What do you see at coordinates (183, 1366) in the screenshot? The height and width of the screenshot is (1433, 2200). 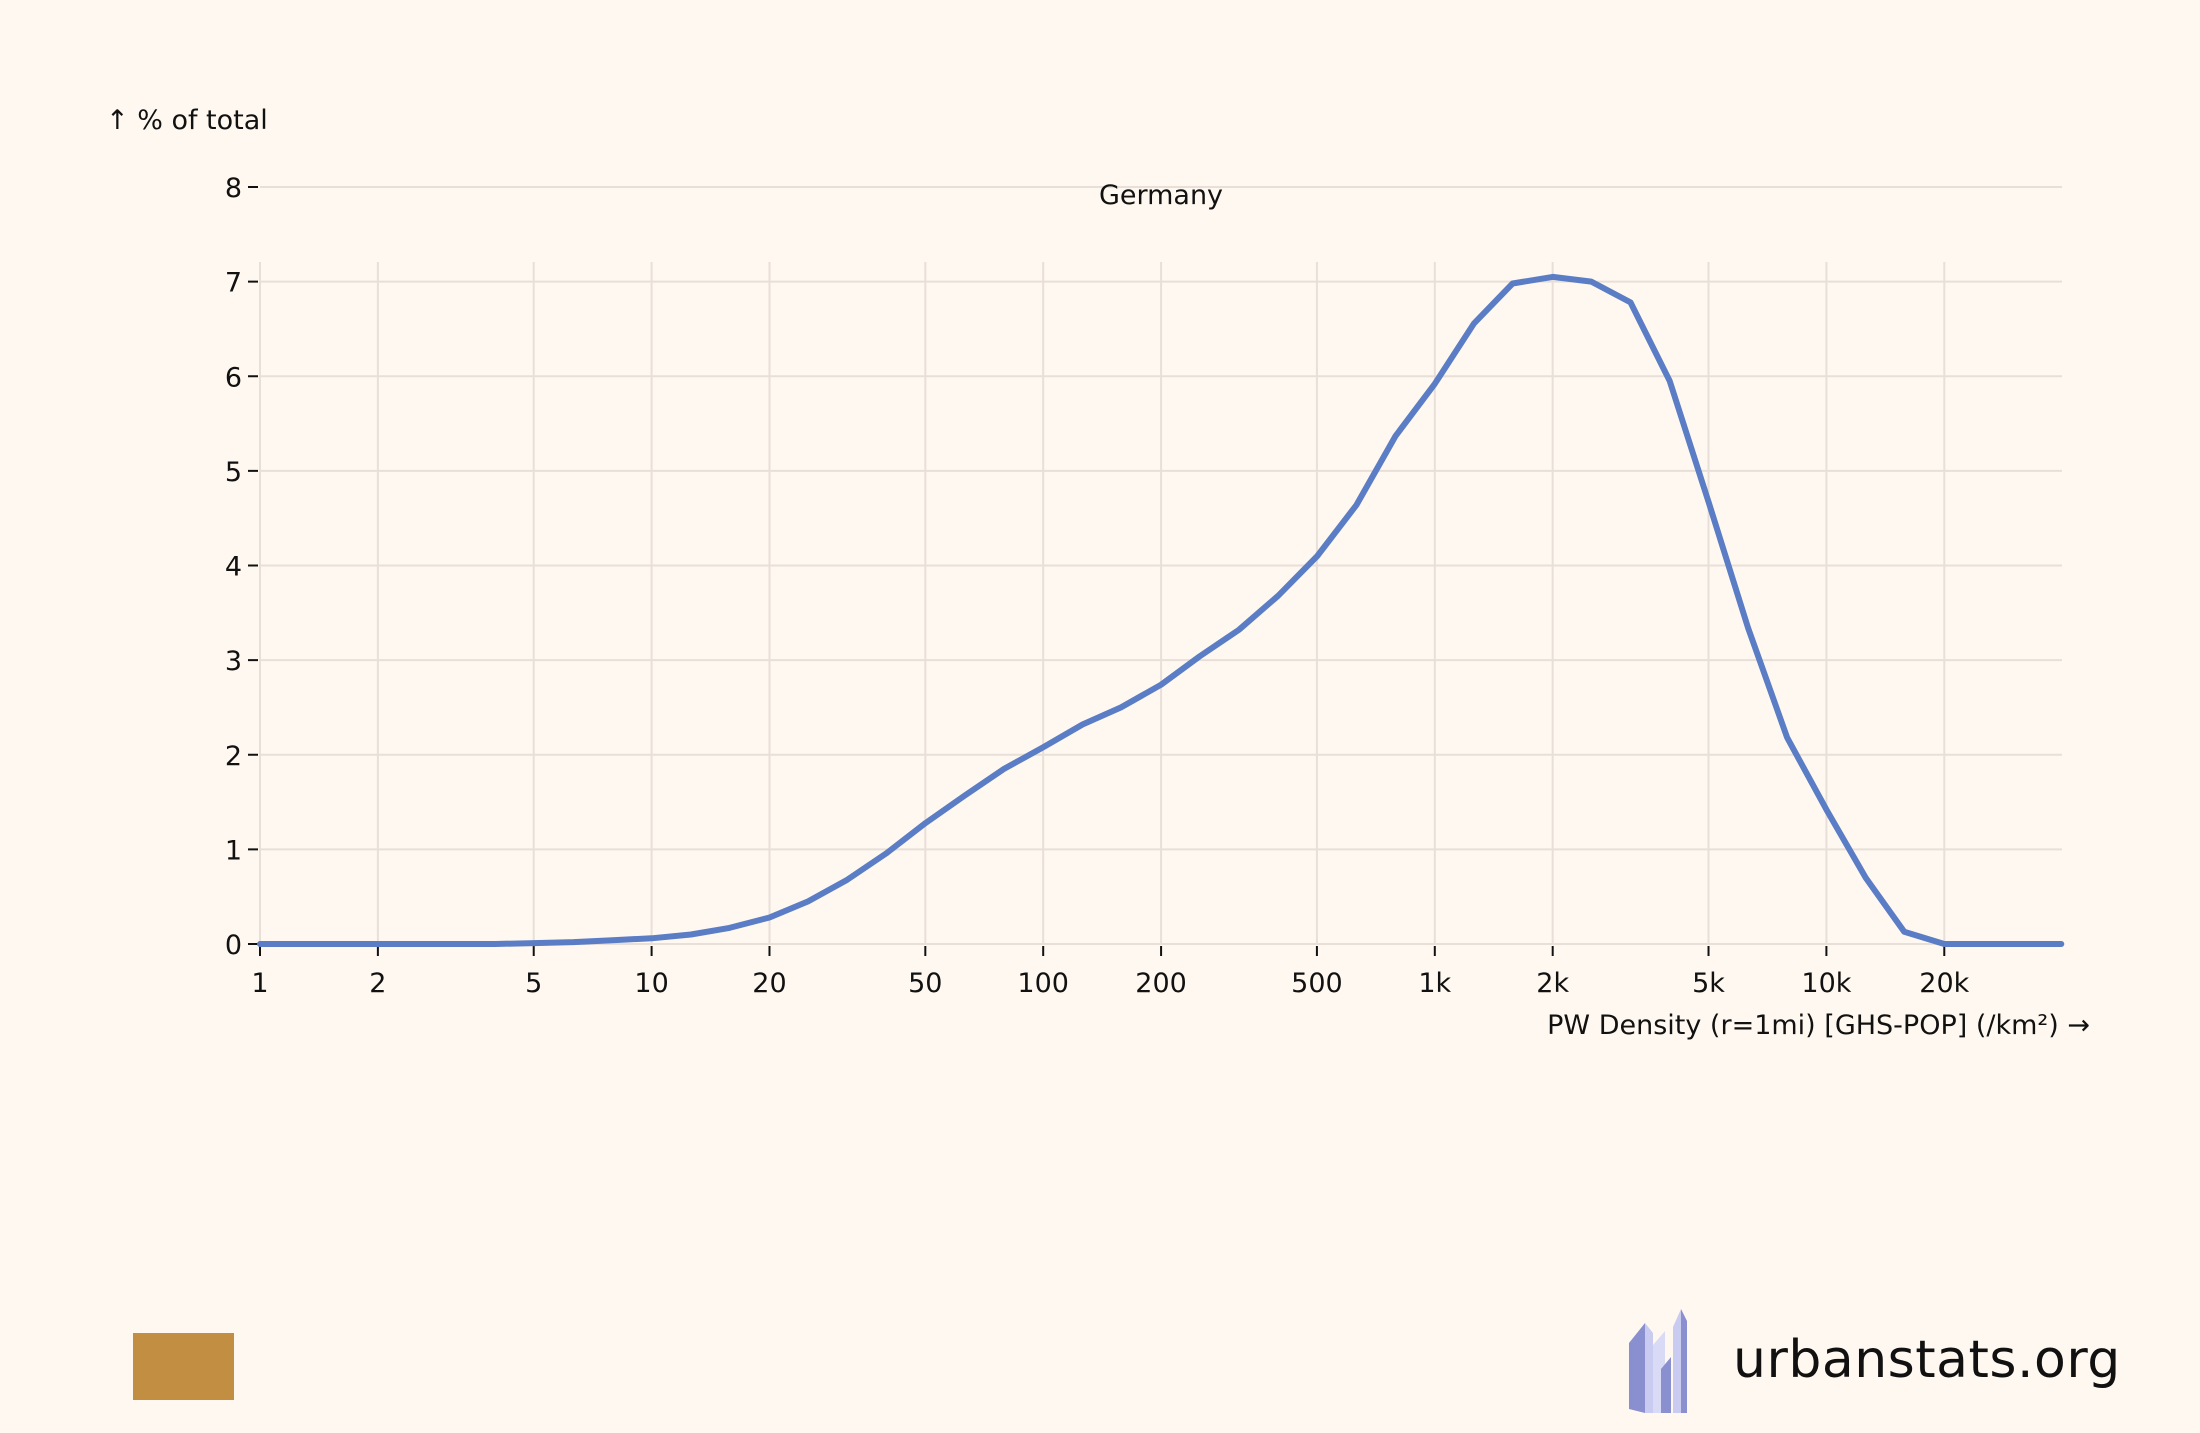 I see `legend-swatch` at bounding box center [183, 1366].